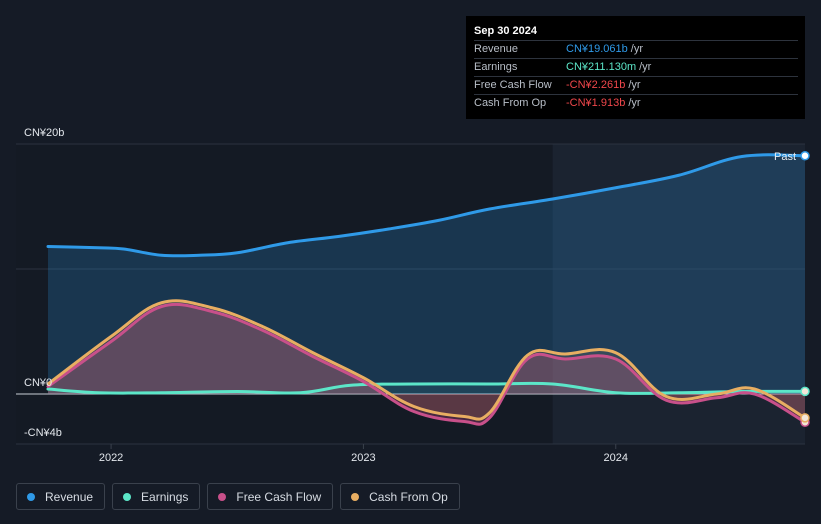  What do you see at coordinates (111, 458) in the screenshot?
I see `x-tick-label: 2022` at bounding box center [111, 458].